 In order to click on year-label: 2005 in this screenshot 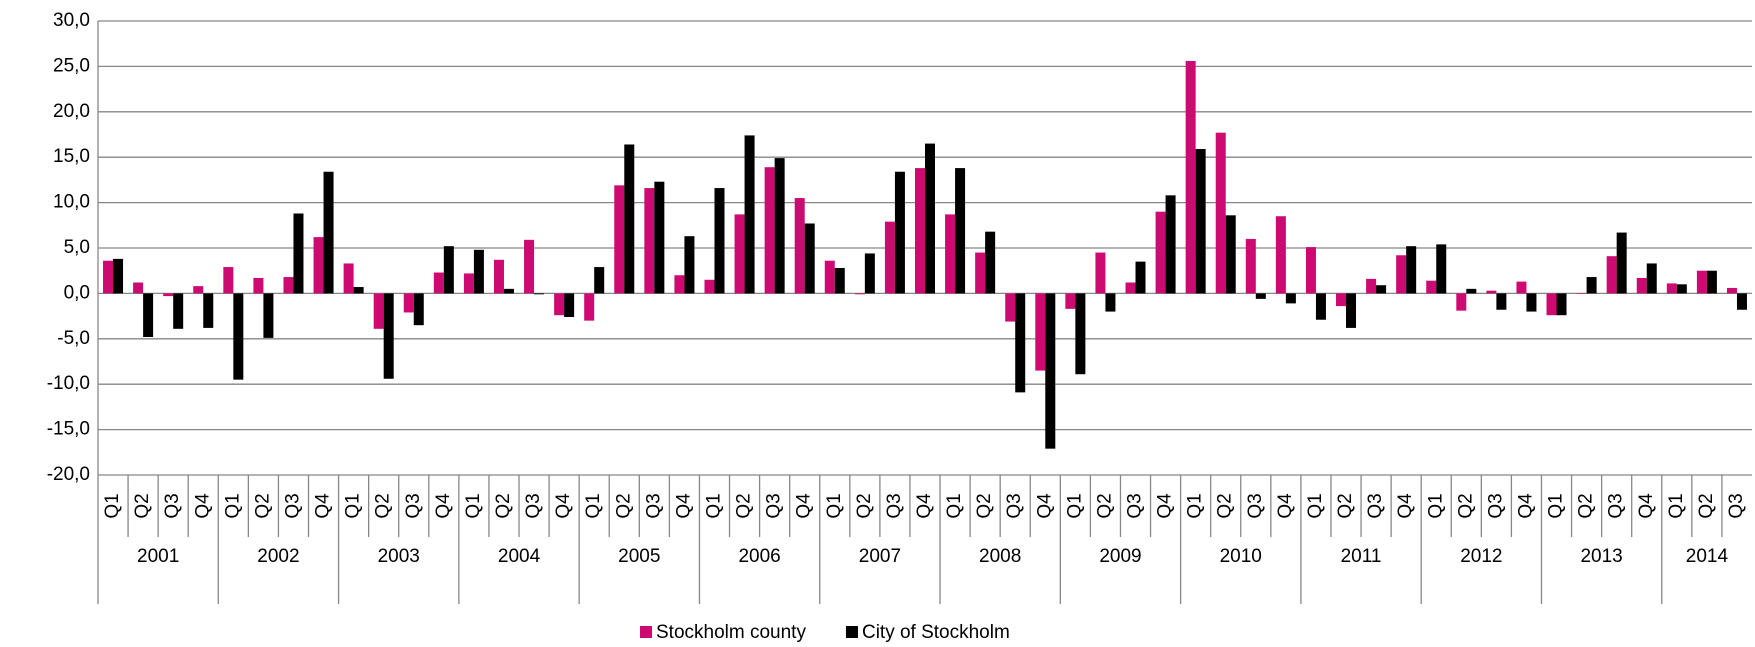, I will do `click(639, 556)`.